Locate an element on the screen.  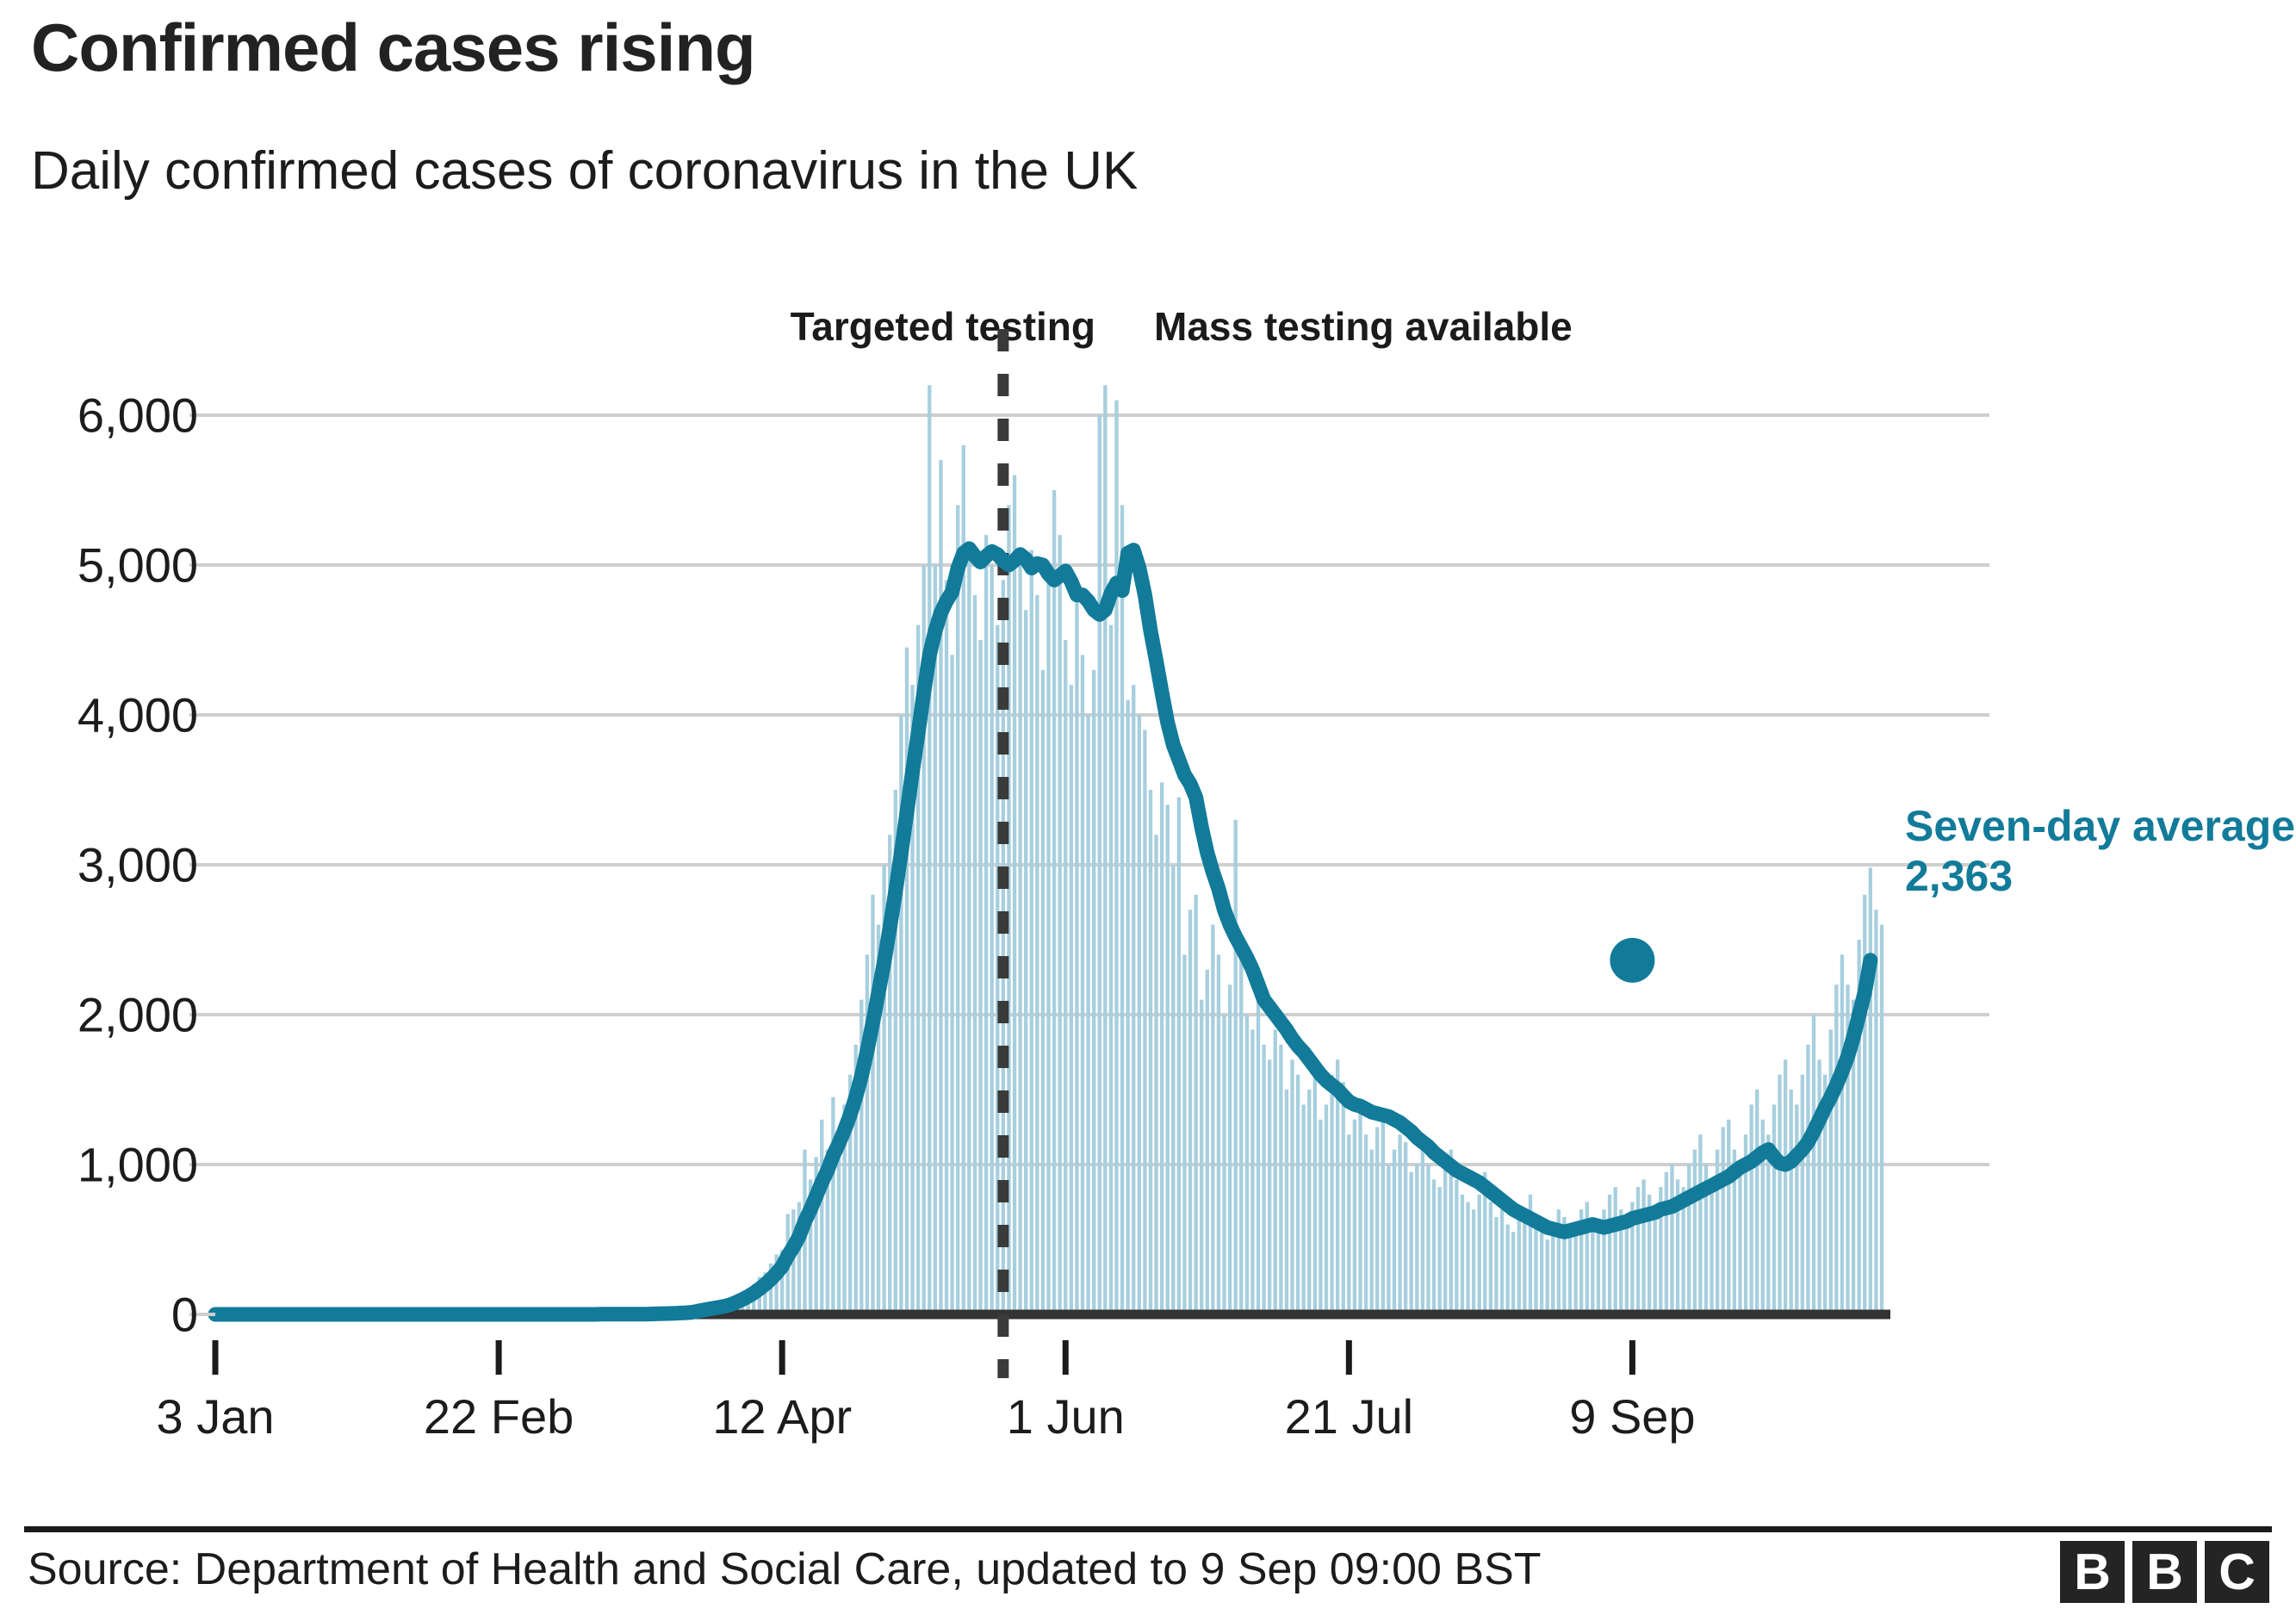
bbc-logo-letter-3: C is located at coordinates (2237, 1572).